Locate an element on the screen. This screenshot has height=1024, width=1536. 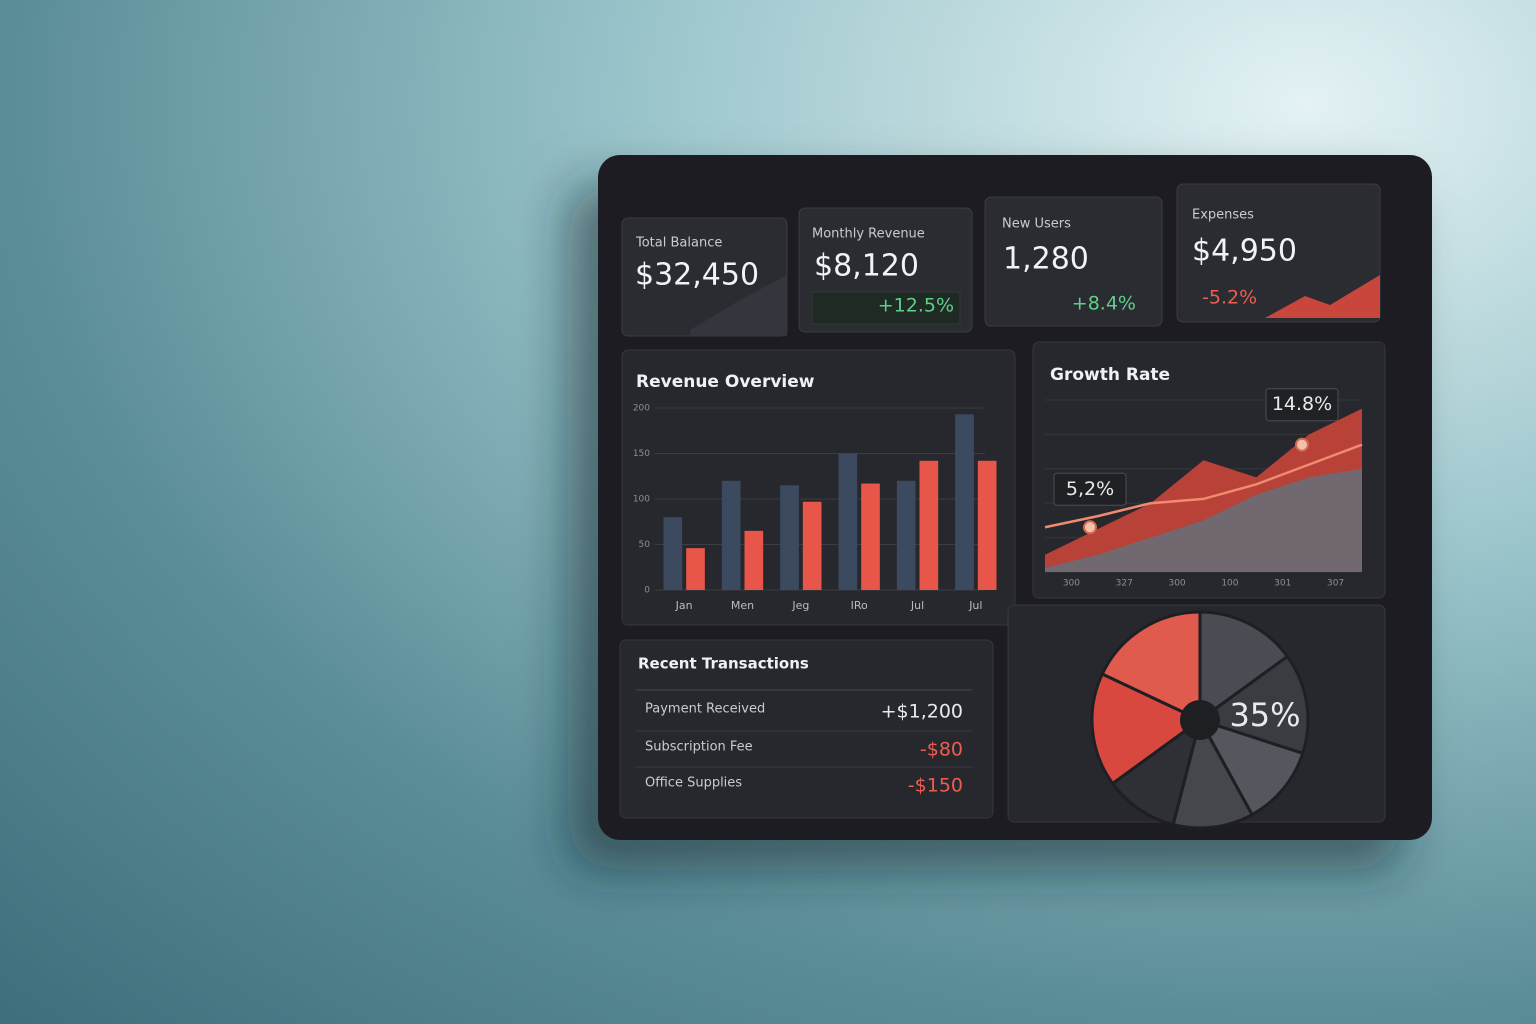
x-tick-label: Jan is located at coordinates (684, 605).